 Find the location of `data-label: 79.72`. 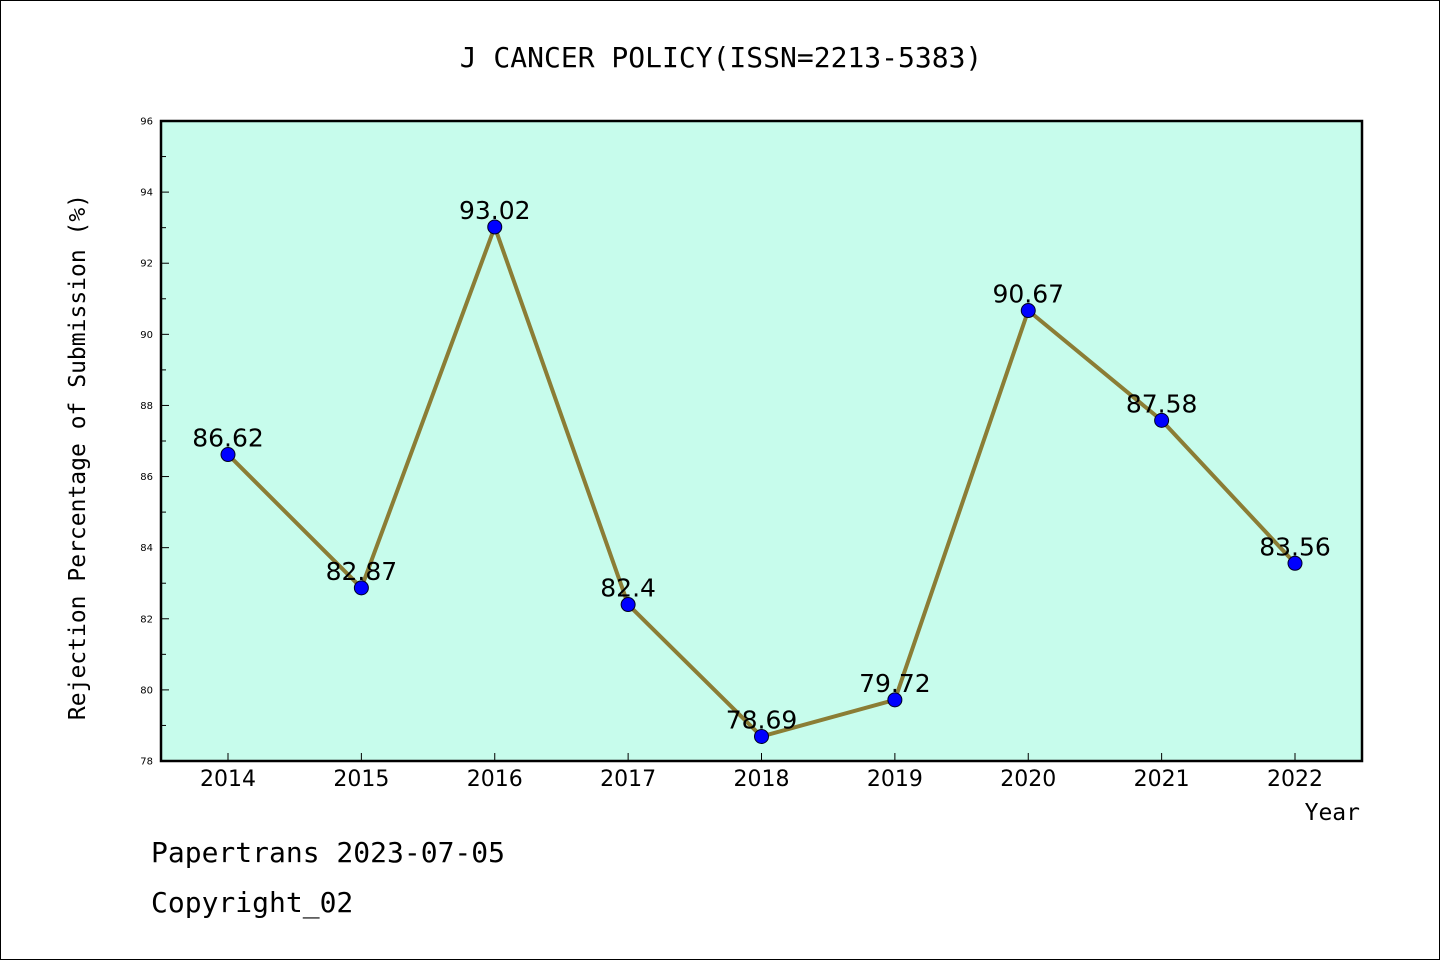

data-label: 79.72 is located at coordinates (895, 683).